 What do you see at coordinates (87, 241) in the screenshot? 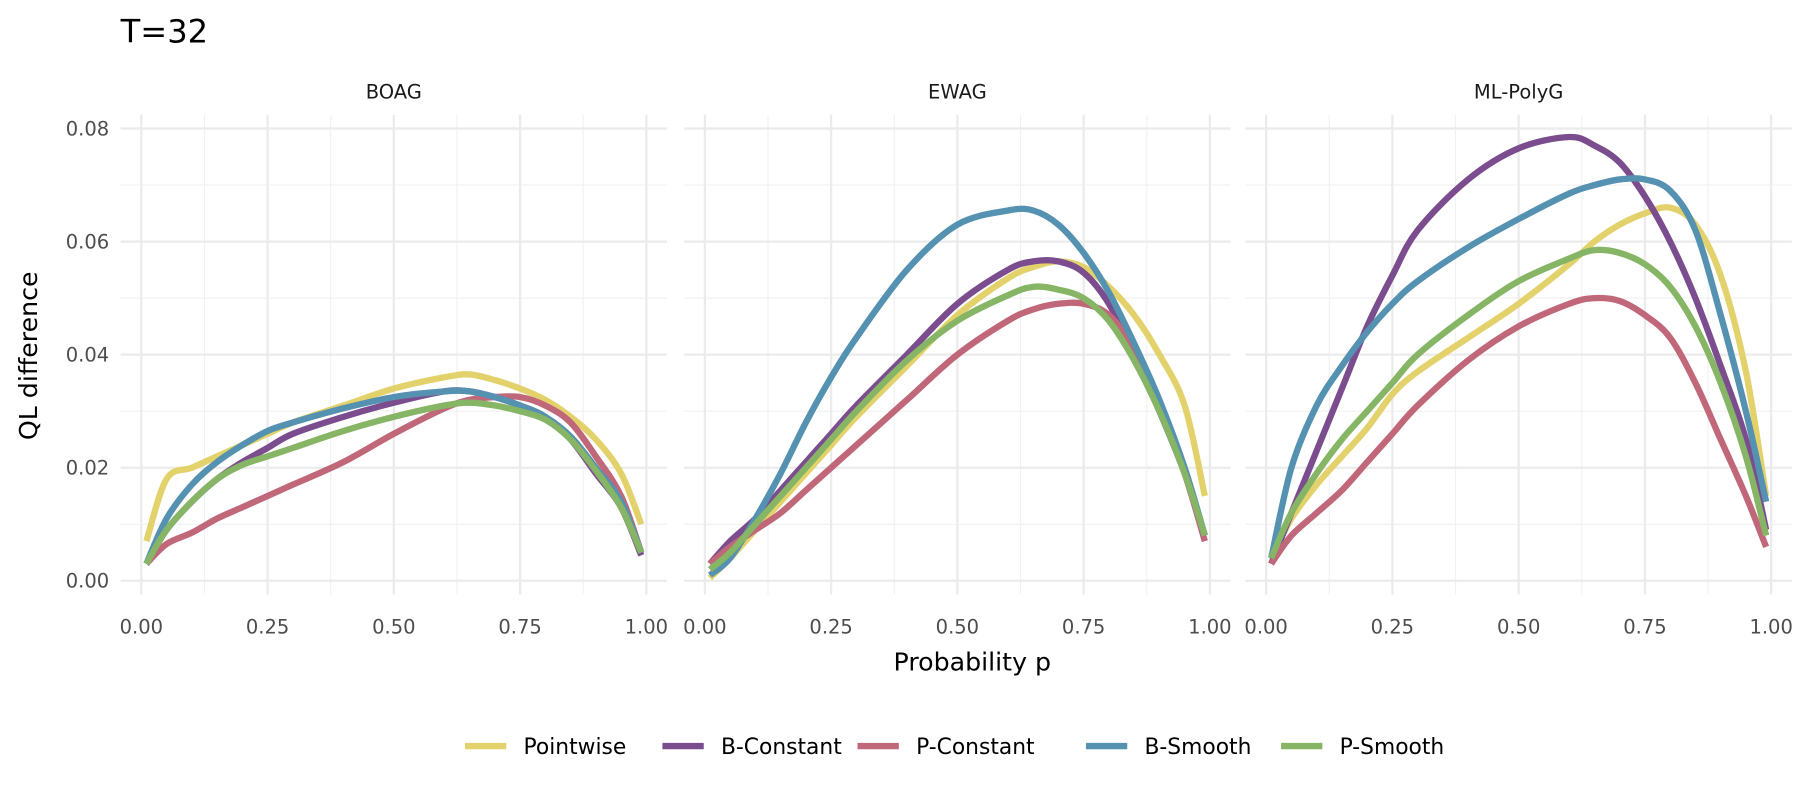
I see `y-tick-label: 0.06` at bounding box center [87, 241].